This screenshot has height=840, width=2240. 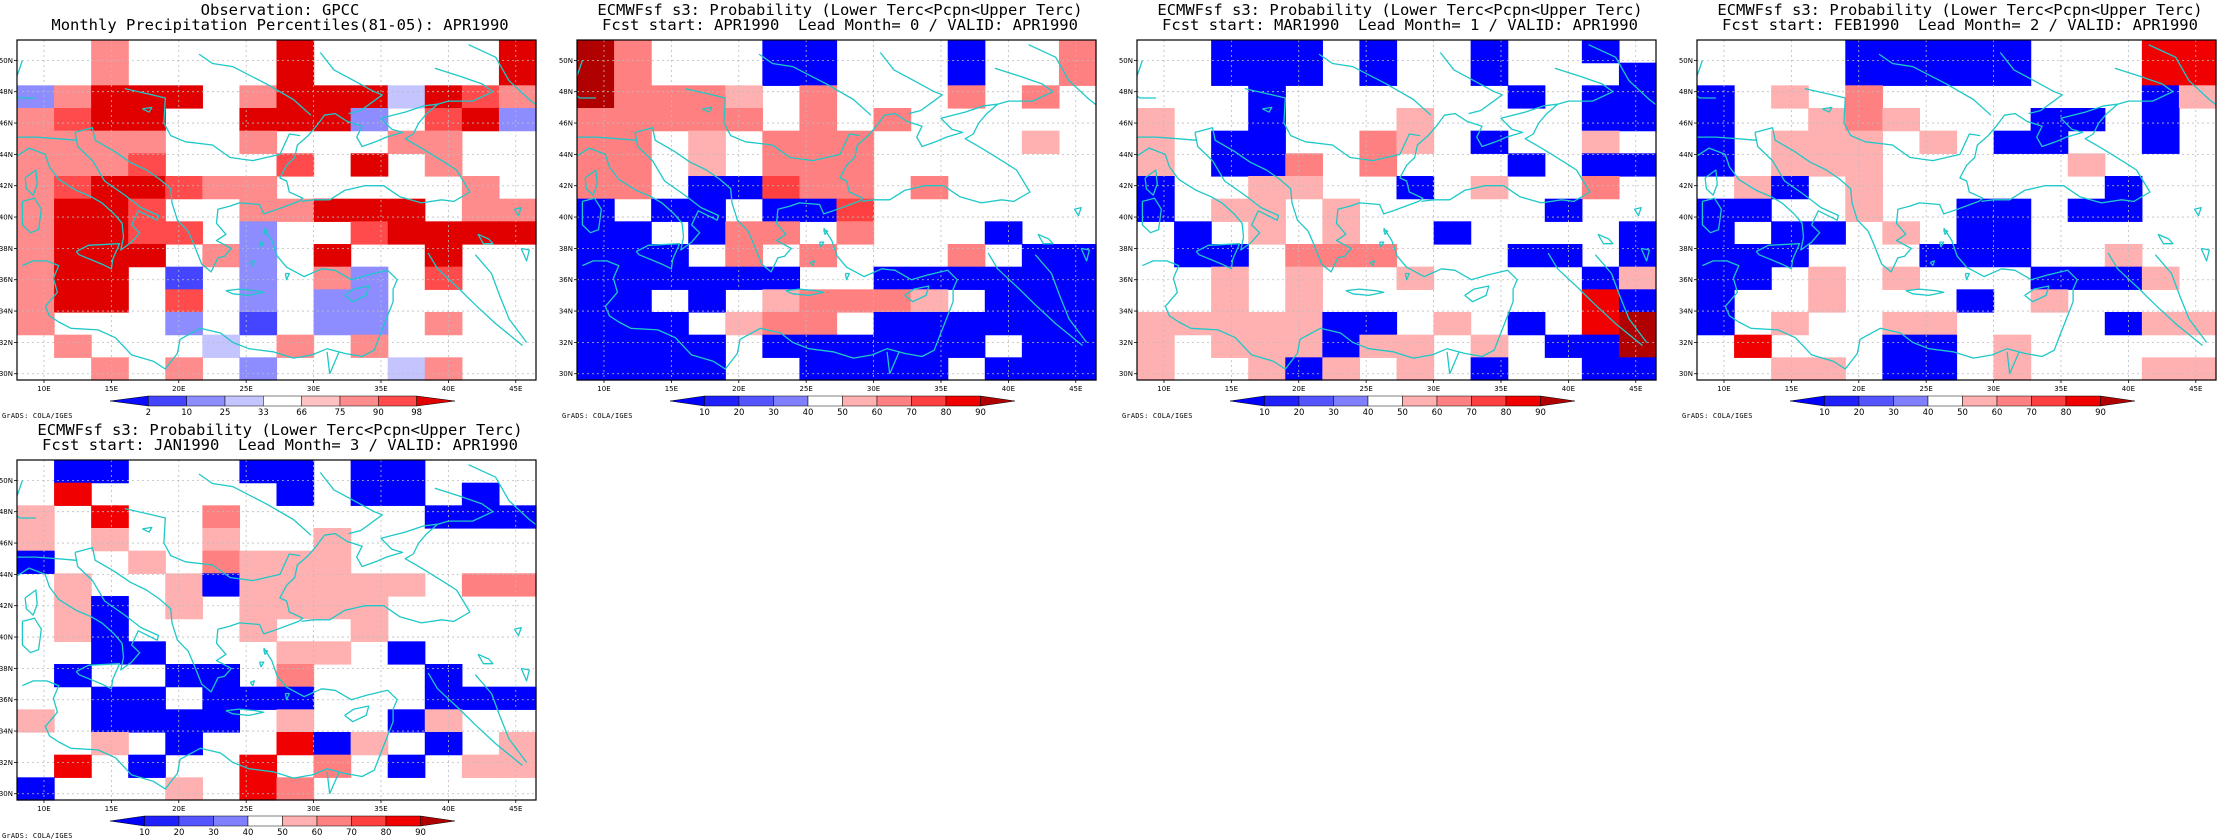 I want to click on lat-tick-label: 44N, so click(x=6, y=575).